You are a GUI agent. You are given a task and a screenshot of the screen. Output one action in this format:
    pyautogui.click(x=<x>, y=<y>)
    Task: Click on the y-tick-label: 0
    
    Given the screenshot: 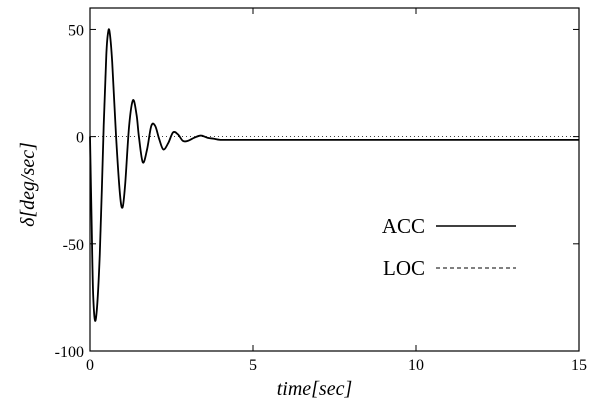 What is the action you would take?
    pyautogui.click(x=80, y=138)
    